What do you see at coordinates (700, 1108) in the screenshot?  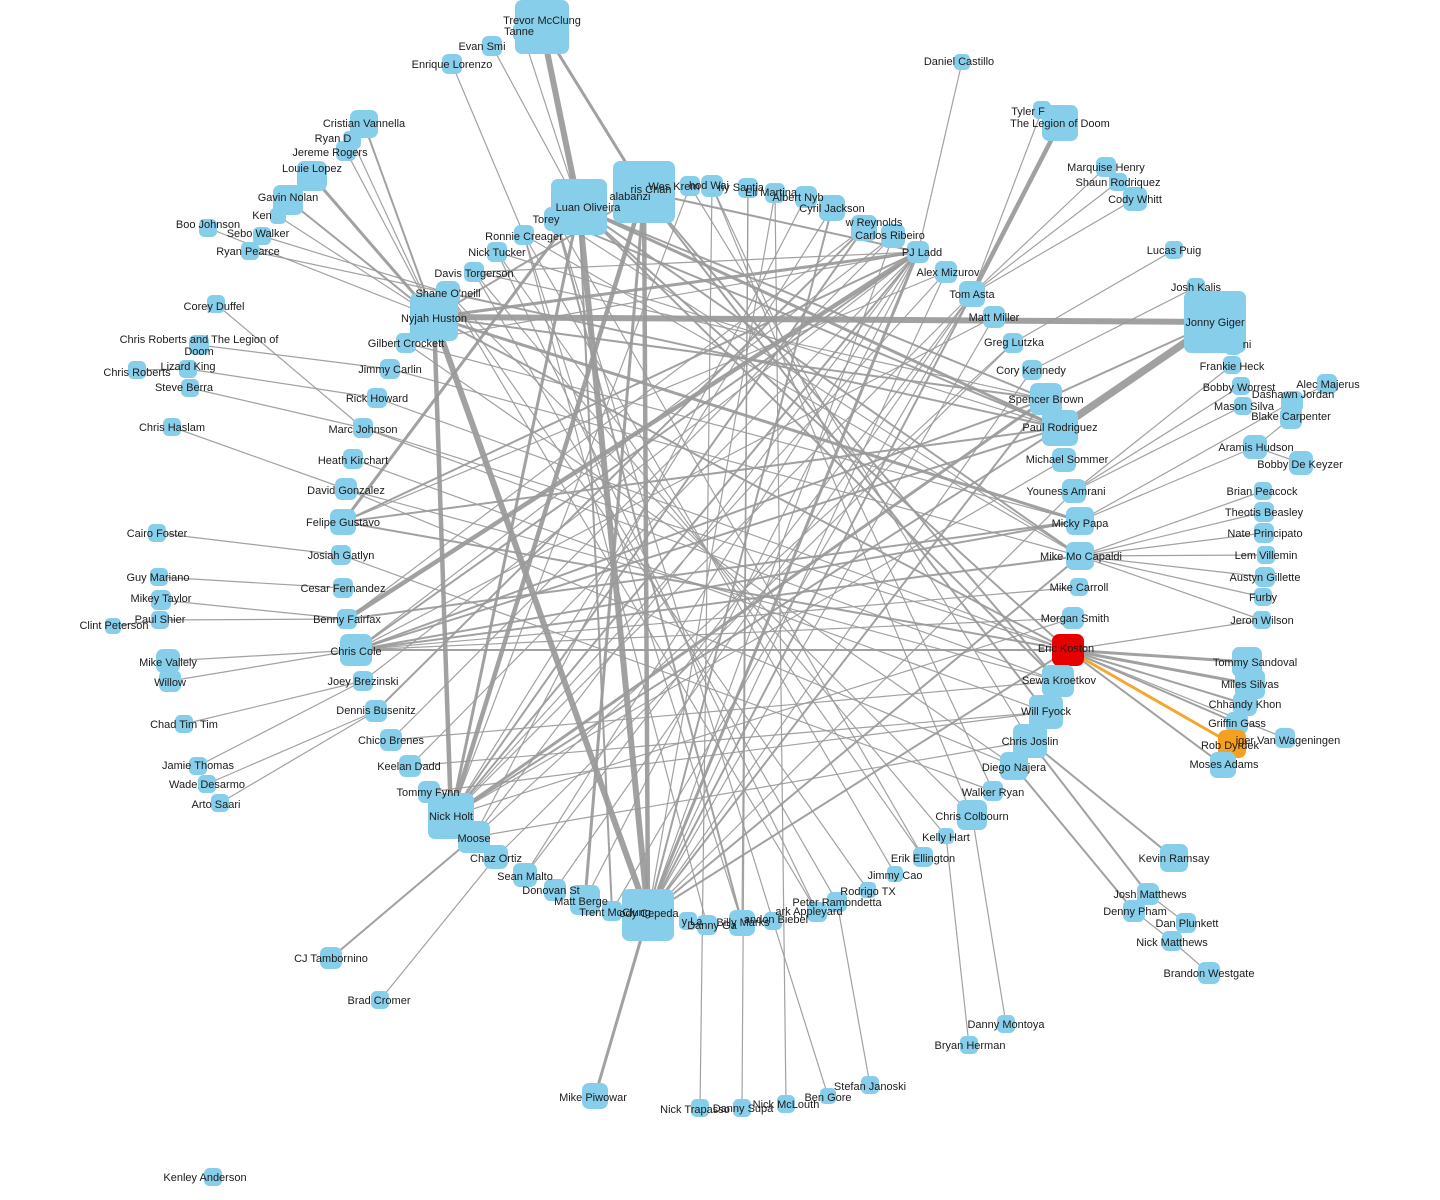 I see `node-trapasso` at bounding box center [700, 1108].